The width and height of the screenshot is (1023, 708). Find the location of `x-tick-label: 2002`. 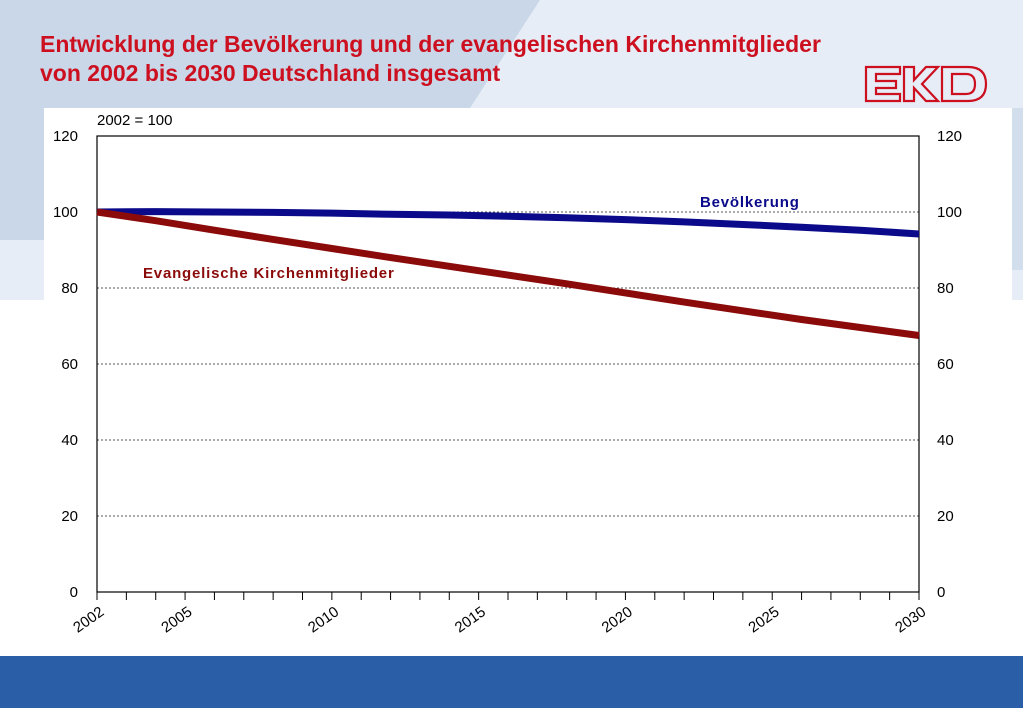

x-tick-label: 2002 is located at coordinates (88, 619).